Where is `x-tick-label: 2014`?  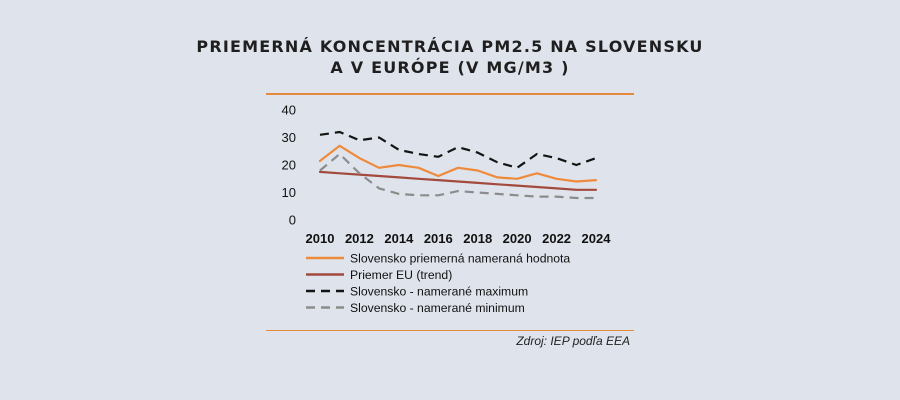
x-tick-label: 2014 is located at coordinates (399, 238).